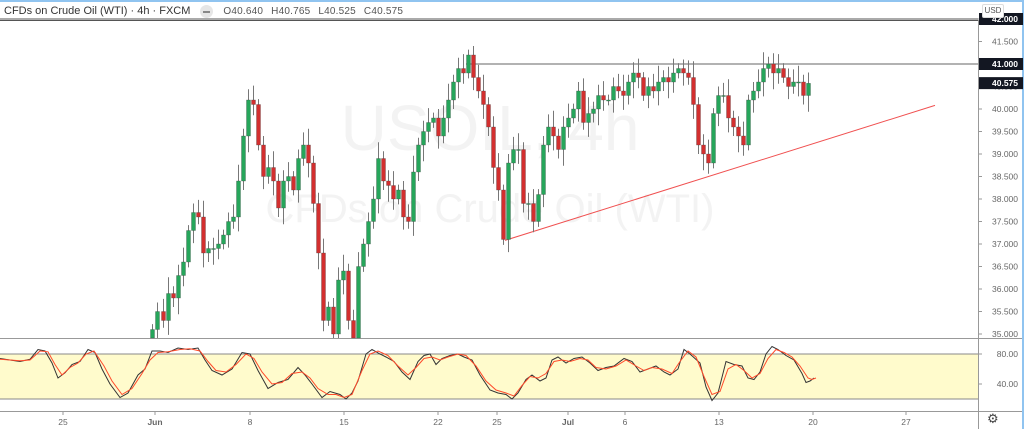 This screenshot has height=429, width=1024. I want to click on svg-text: CFDs on Crude Oil (WTI), so click(490, 209).